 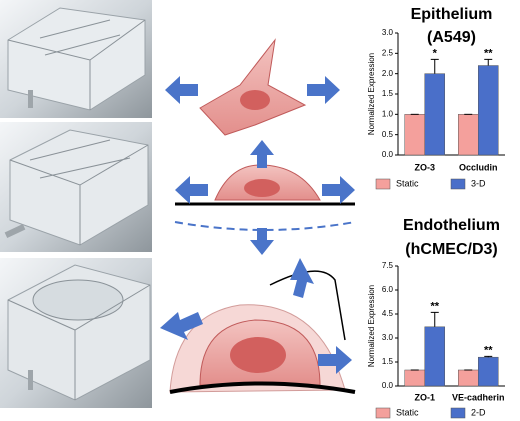 What do you see at coordinates (451, 37) in the screenshot?
I see `chart-subtitle: (A549)` at bounding box center [451, 37].